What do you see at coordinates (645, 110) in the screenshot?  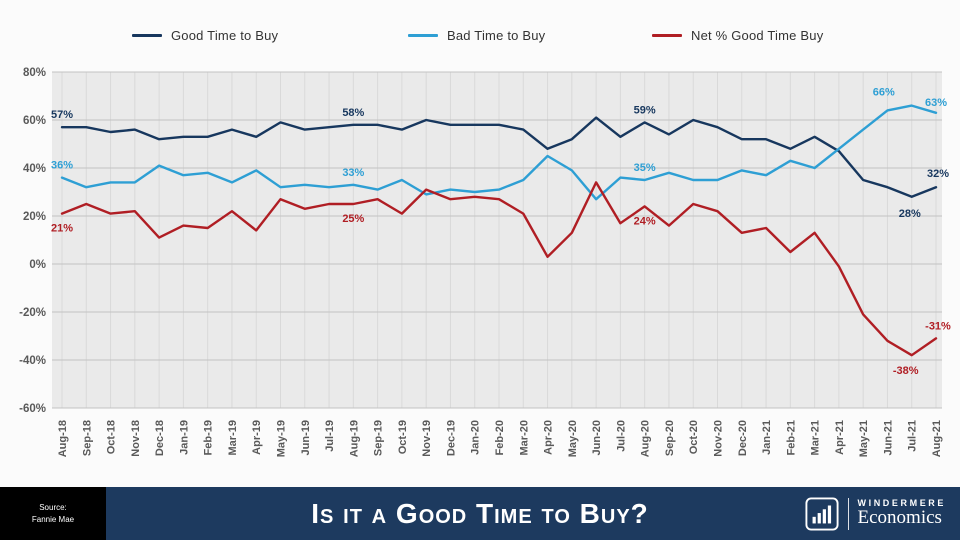 I see `svg-text: 59%` at bounding box center [645, 110].